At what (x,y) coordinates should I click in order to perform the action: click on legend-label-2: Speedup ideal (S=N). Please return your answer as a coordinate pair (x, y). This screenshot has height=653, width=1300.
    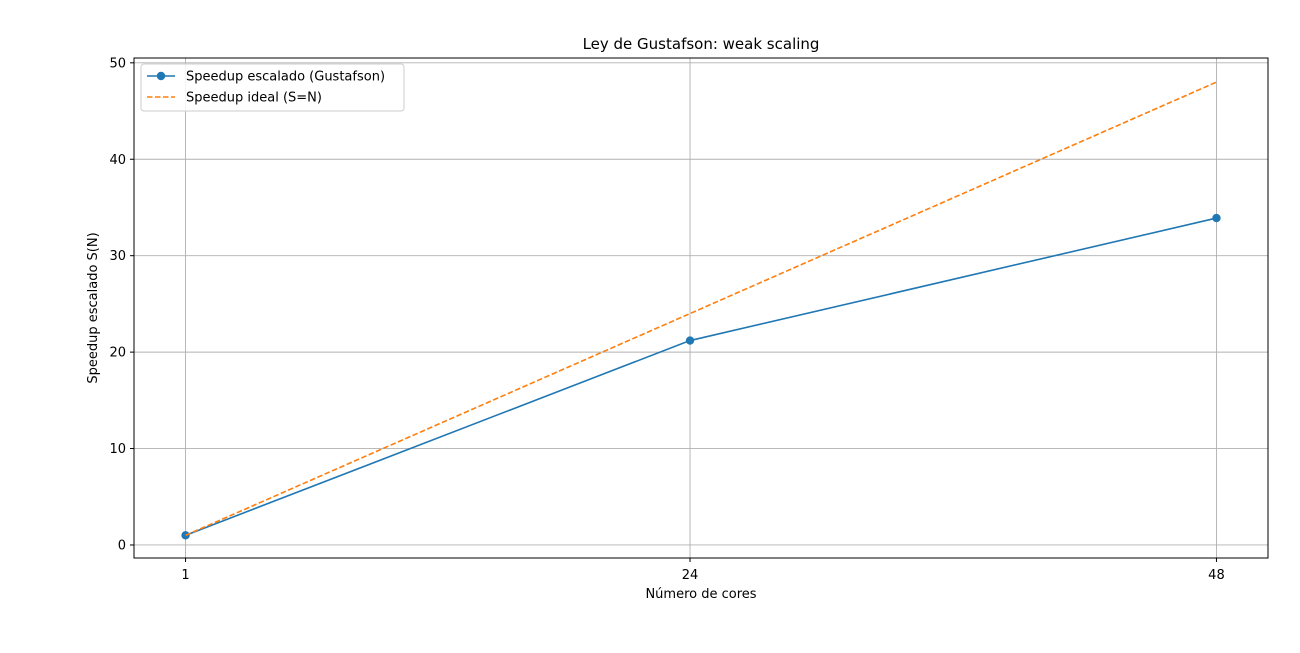
    Looking at the image, I should click on (254, 98).